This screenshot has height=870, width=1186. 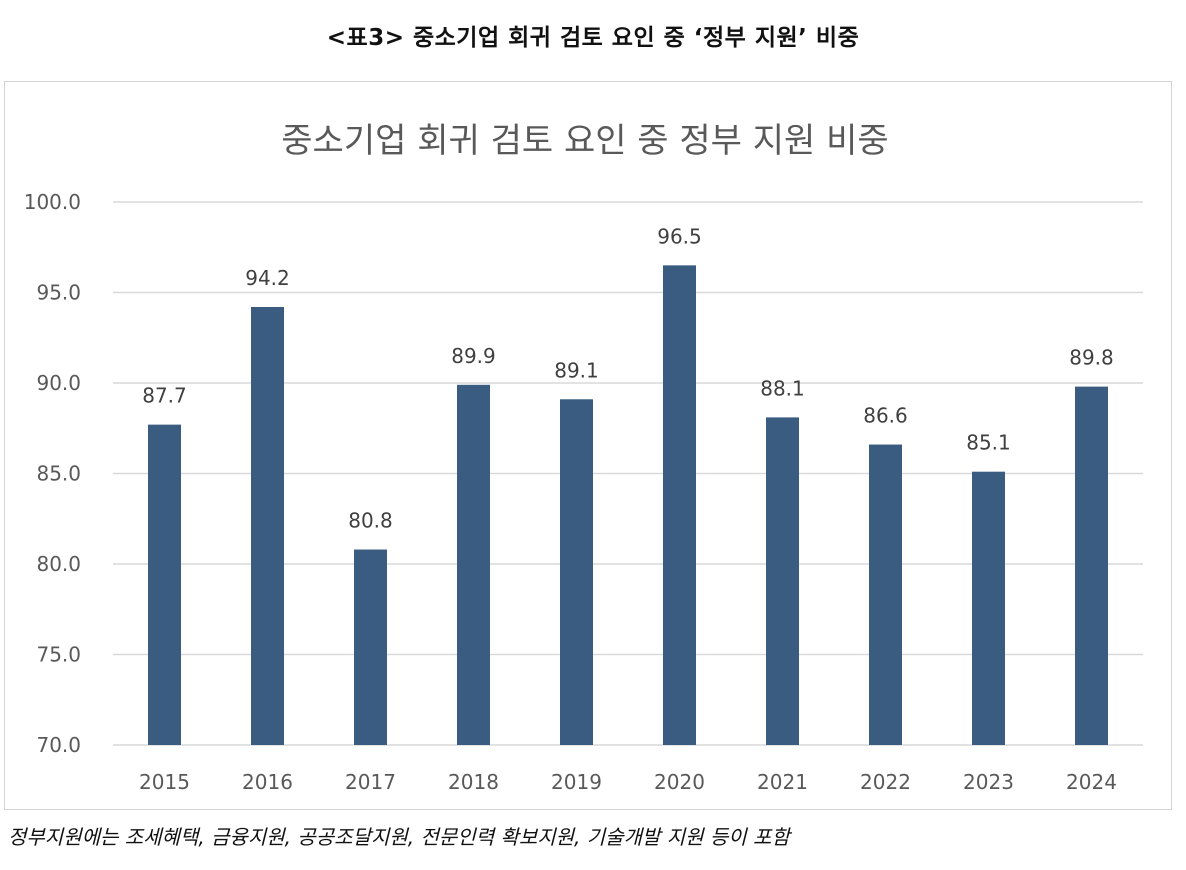 I want to click on x-tick-label: 2020, so click(x=679, y=782).